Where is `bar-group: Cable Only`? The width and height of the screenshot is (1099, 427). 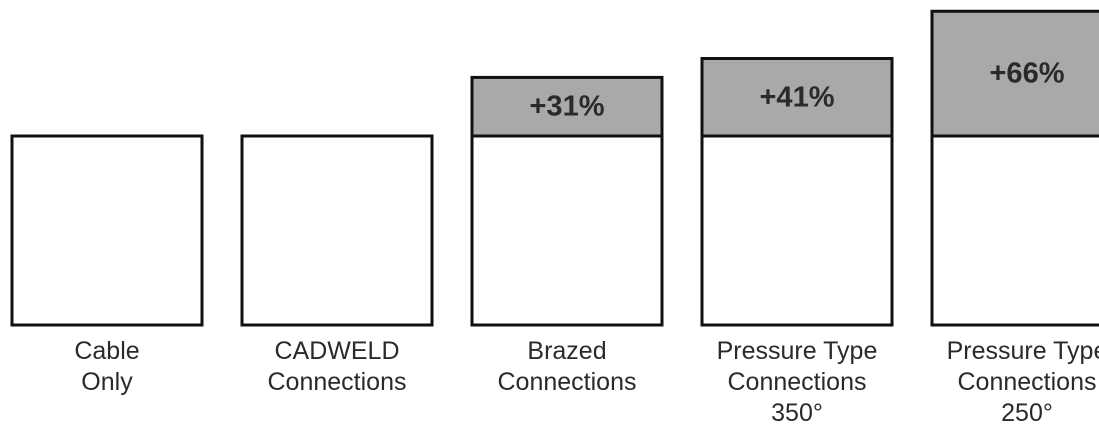 bar-group: Cable Only is located at coordinates (107, 265).